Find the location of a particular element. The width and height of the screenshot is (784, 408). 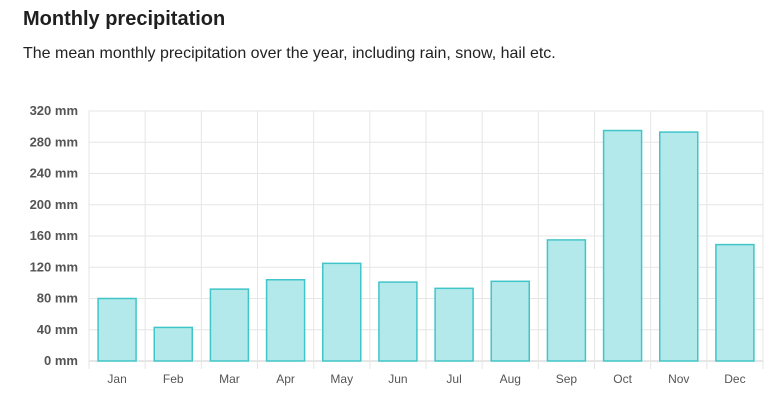

x-tick-label: Jan is located at coordinates (116, 379).